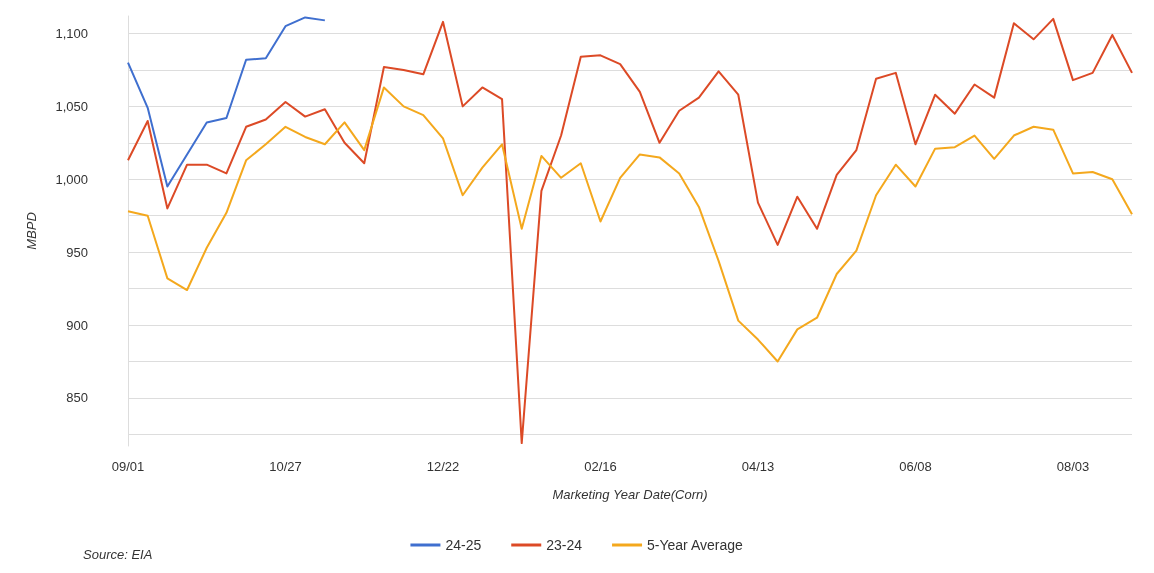  What do you see at coordinates (463, 545) in the screenshot?
I see `legend-label: 24-25` at bounding box center [463, 545].